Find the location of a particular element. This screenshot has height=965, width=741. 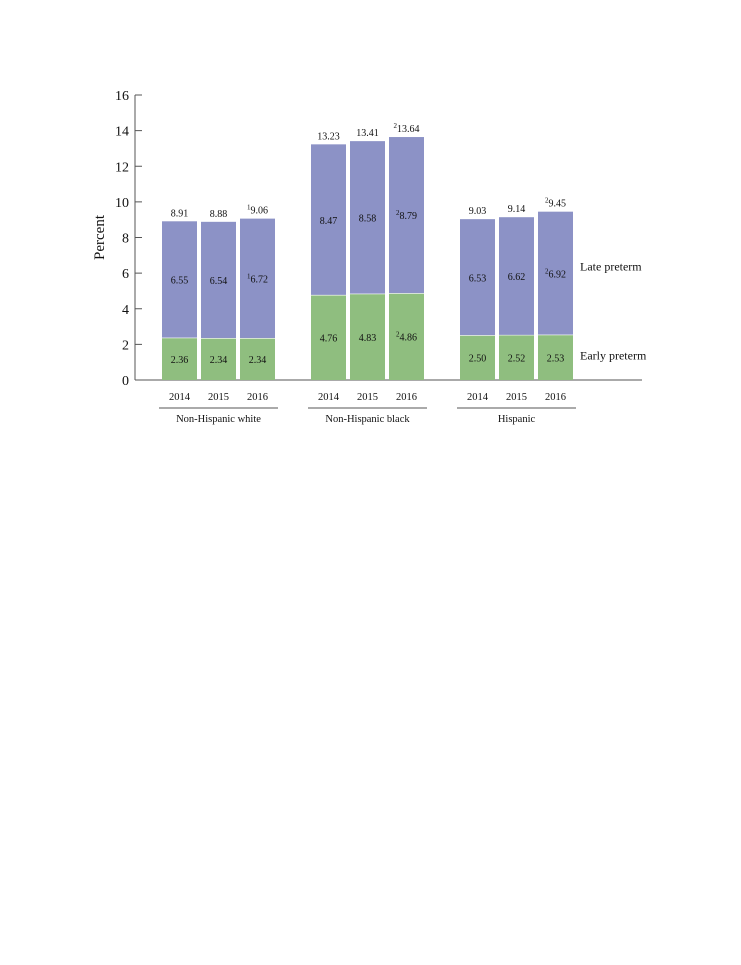

late-value-label: 8.58 is located at coordinates (368, 219).